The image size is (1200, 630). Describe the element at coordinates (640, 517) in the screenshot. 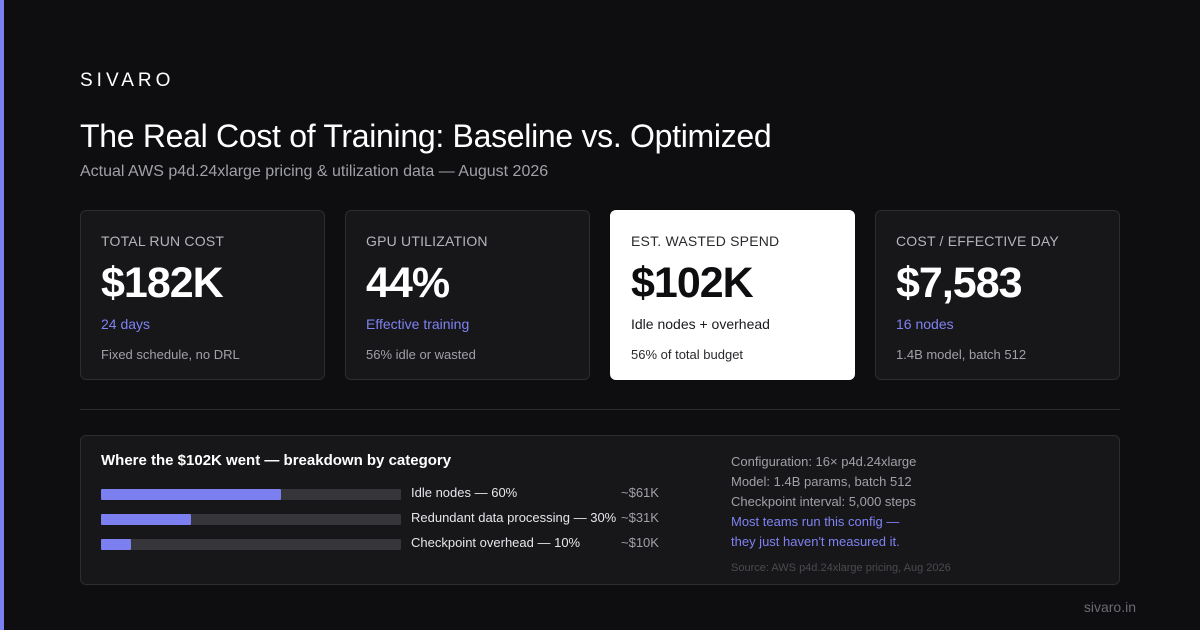

I see `breakdown-amount: ~$31K` at that location.